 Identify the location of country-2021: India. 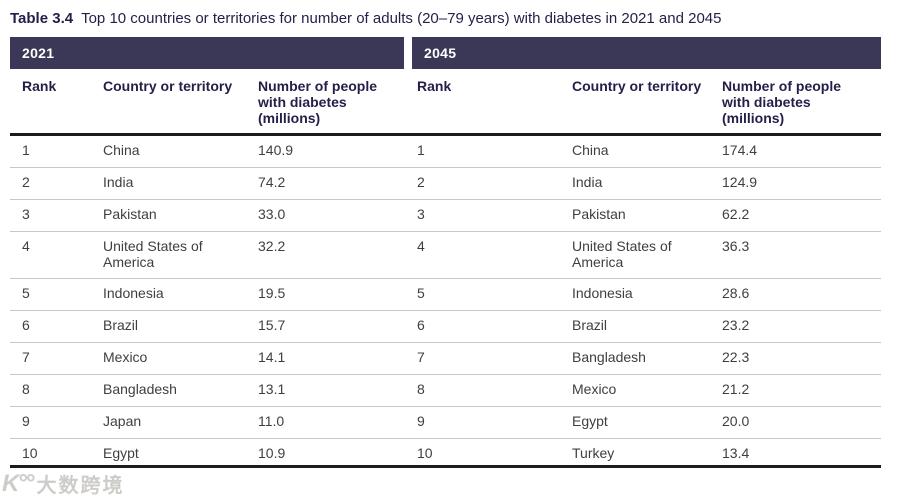
(118, 182).